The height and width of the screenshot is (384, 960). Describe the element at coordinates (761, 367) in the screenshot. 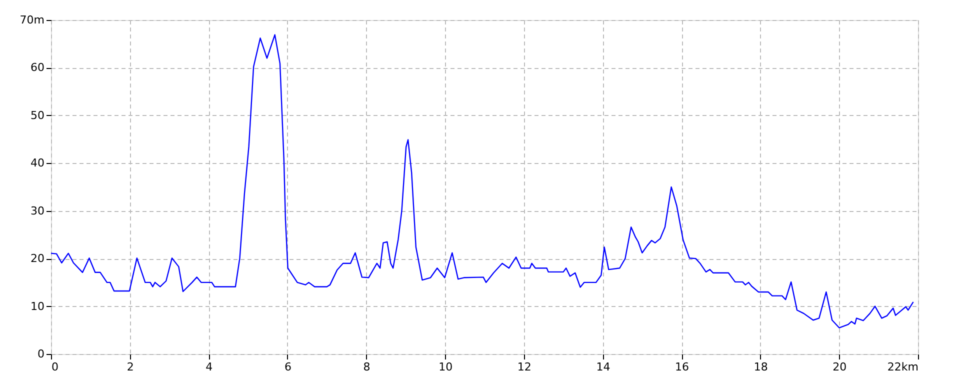

I see `x-tick-label: 18` at that location.